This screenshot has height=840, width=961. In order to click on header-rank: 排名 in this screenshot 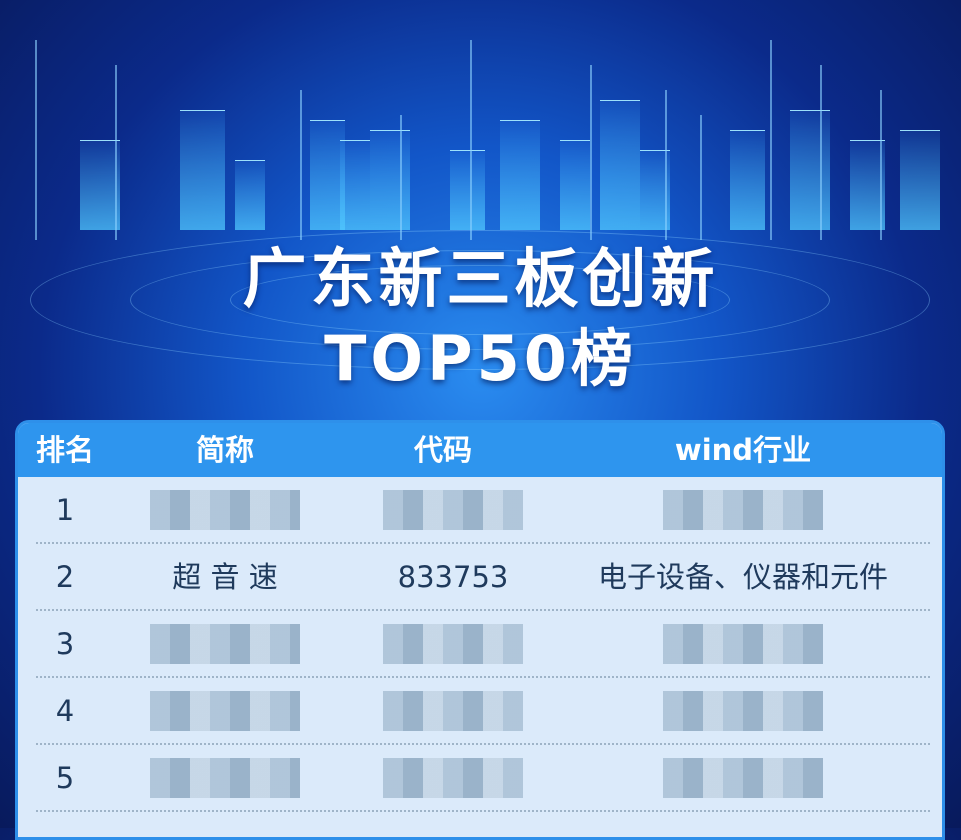, I will do `click(65, 450)`.